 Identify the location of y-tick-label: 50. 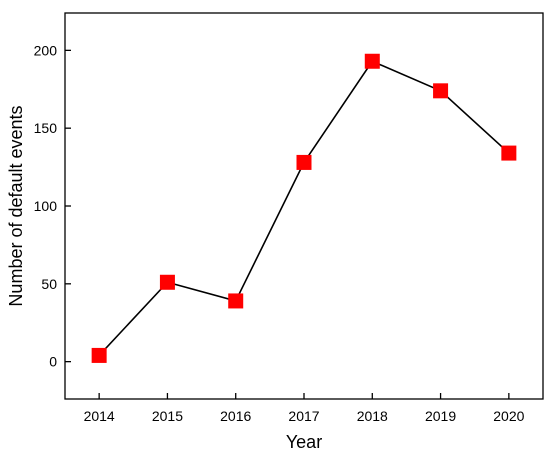
(49, 284).